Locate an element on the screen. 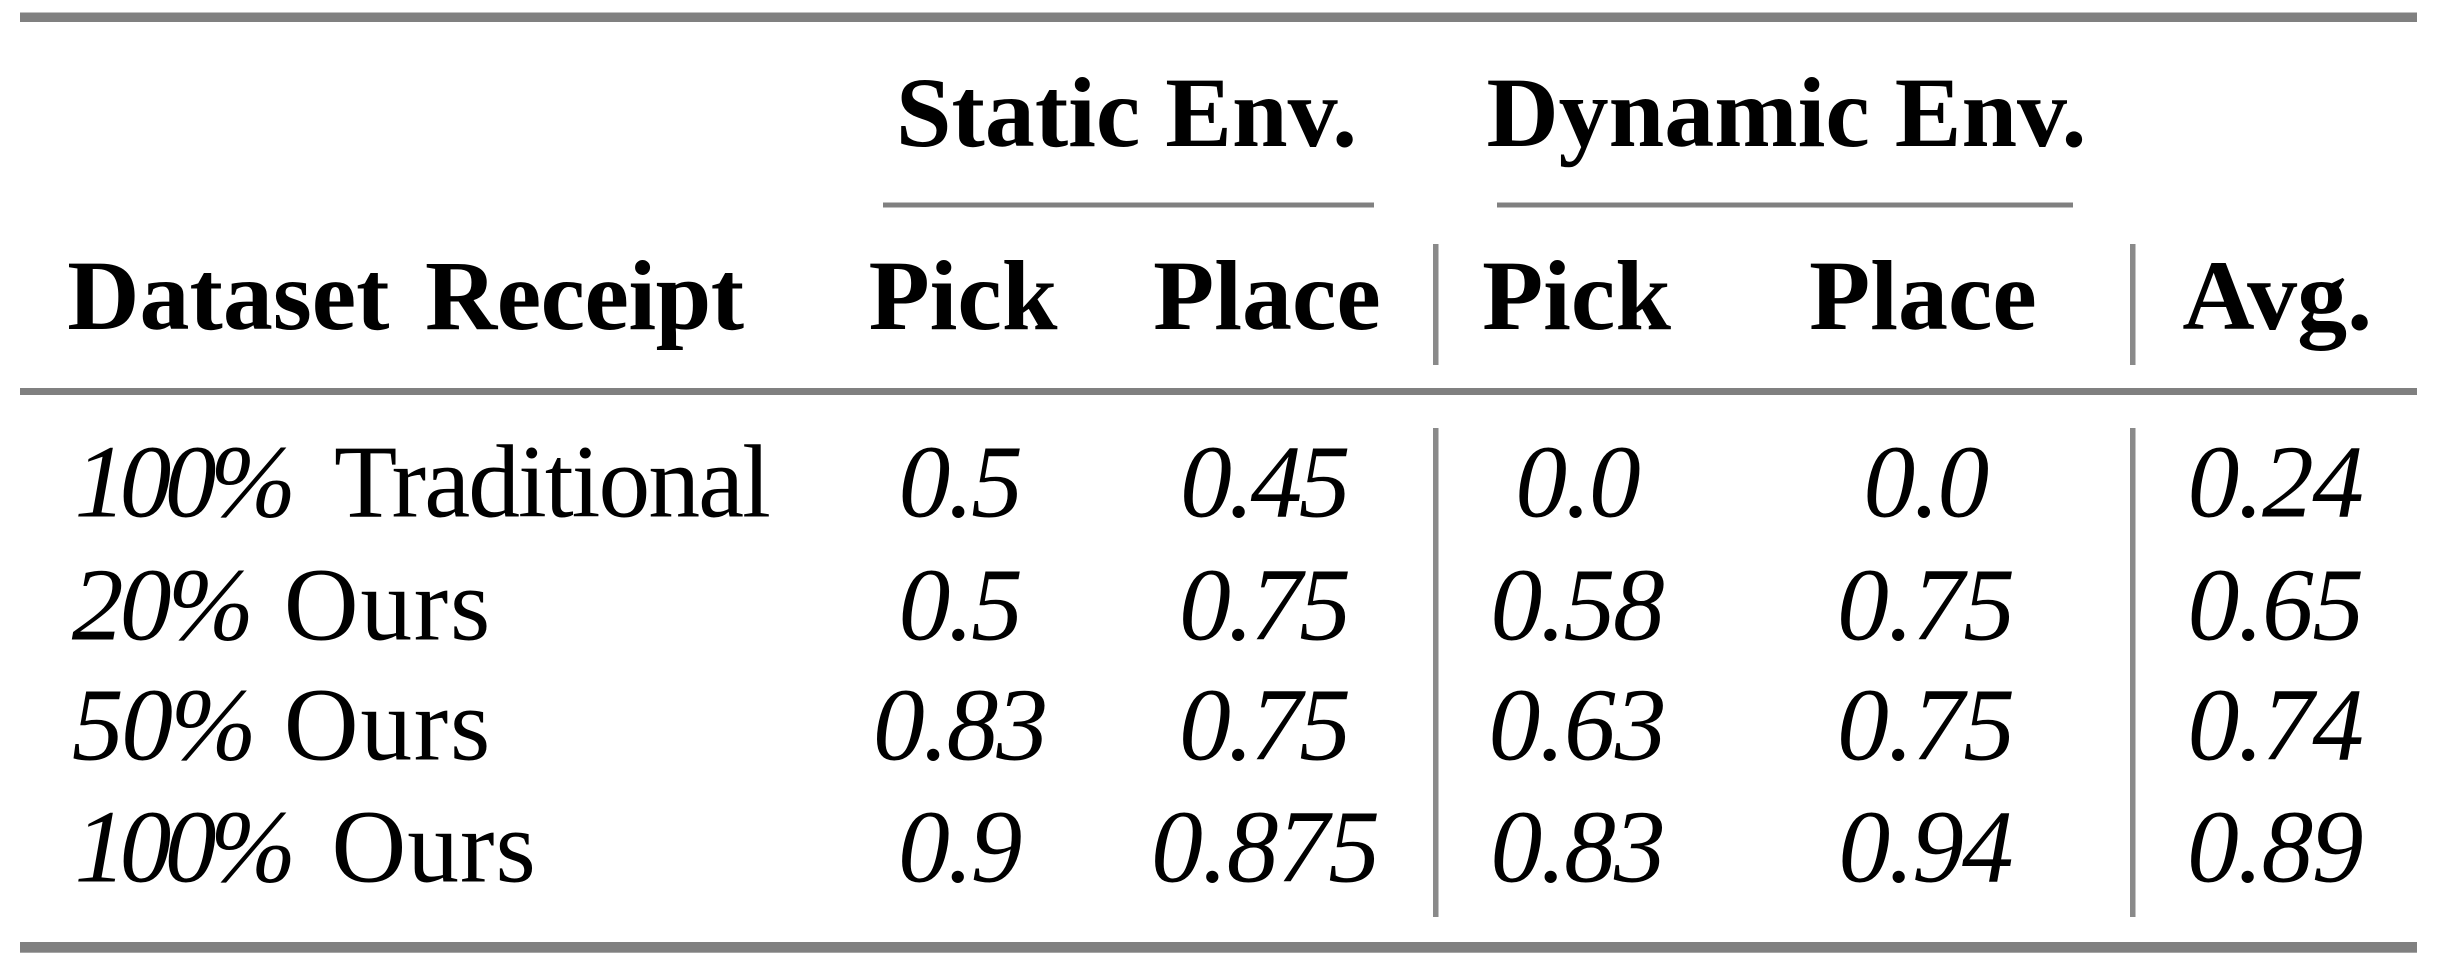 The width and height of the screenshot is (2440, 966). svg-text: Static Env. is located at coordinates (1126, 112).